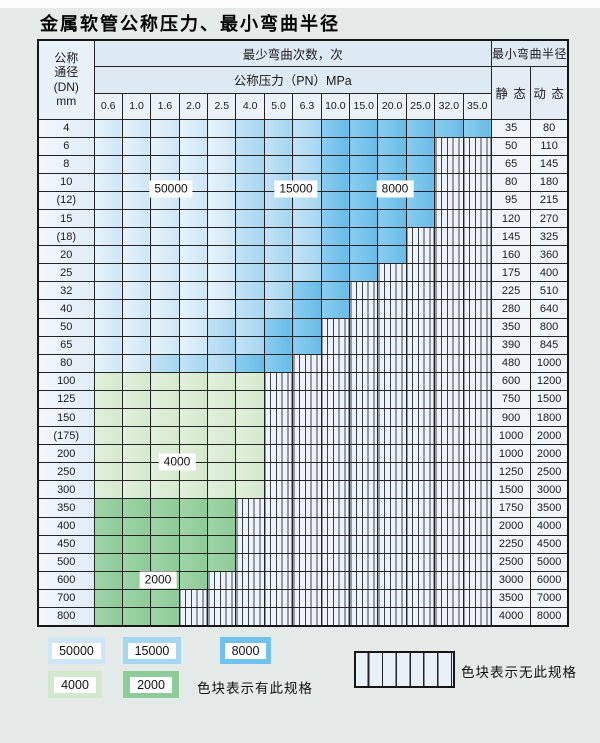  Describe the element at coordinates (511, 92) in the screenshot. I see `static-column-header: 静 态` at that location.